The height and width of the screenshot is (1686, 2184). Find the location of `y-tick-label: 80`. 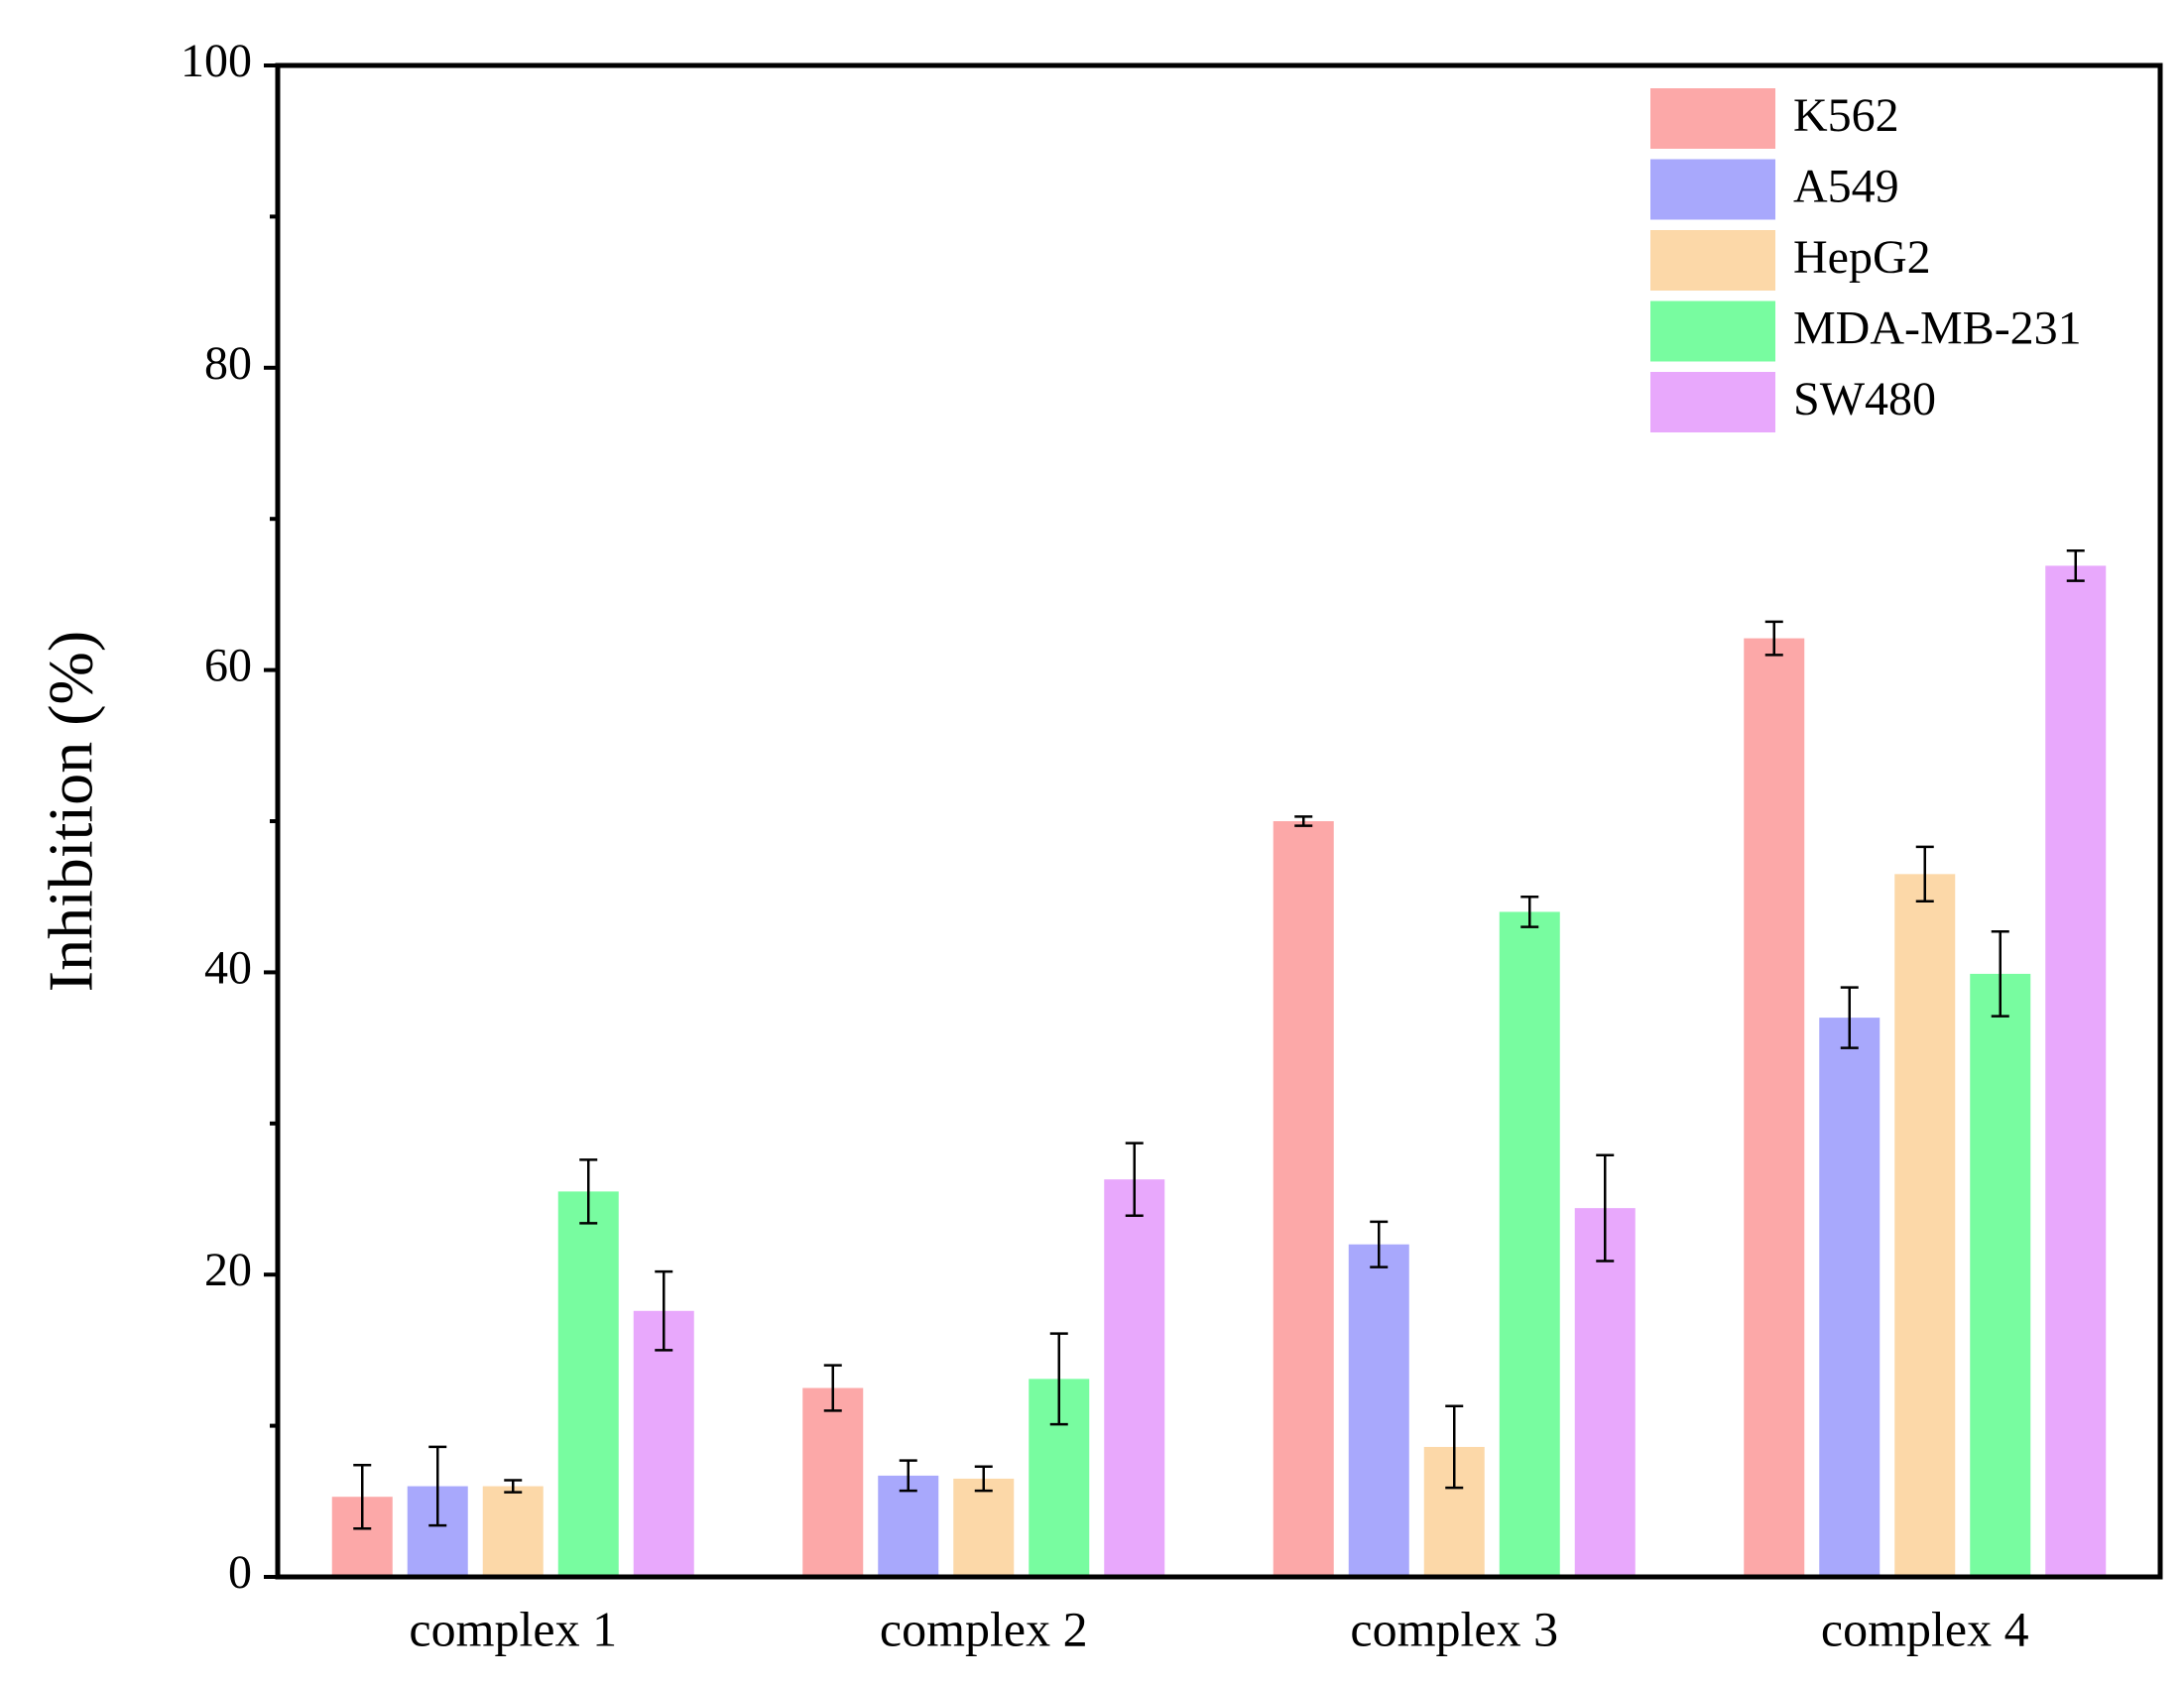

y-tick-label: 80 is located at coordinates (228, 364).